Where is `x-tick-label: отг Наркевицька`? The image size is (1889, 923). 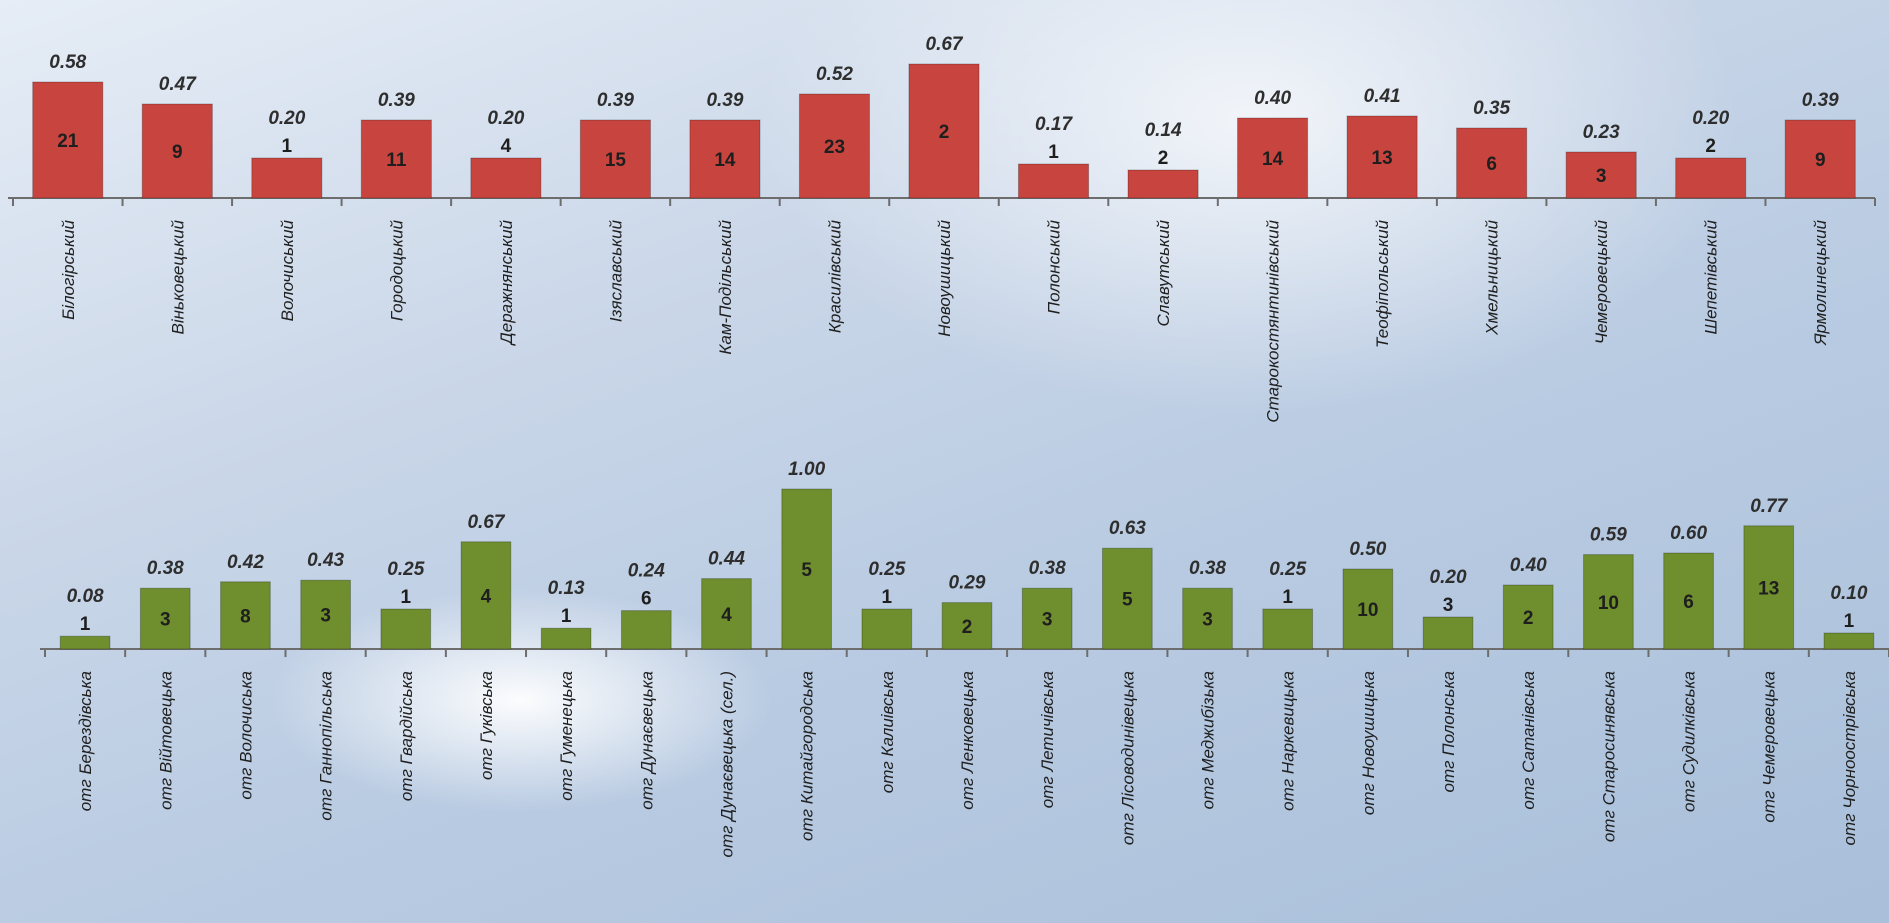
x-tick-label: отг Наркевицька is located at coordinates (1288, 741).